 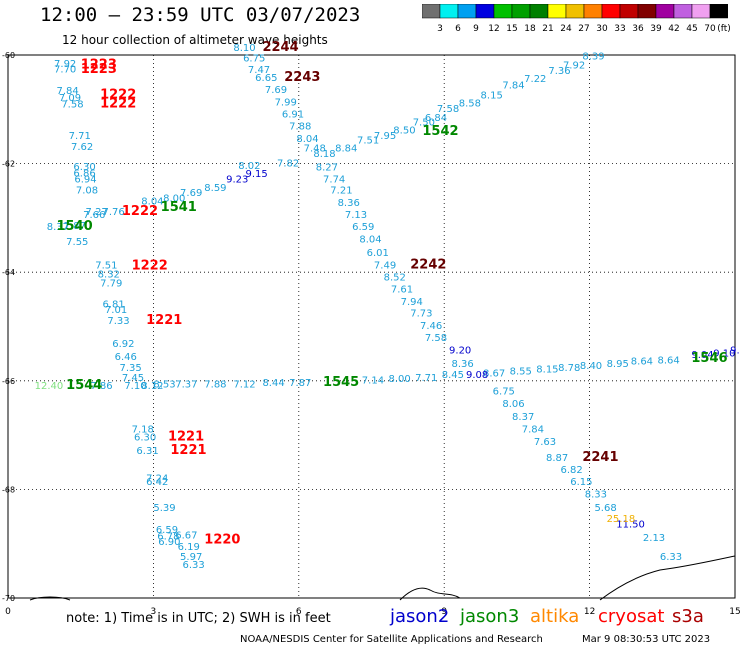 I want to click on wave-height-point: 8.84, so click(x=346, y=149).